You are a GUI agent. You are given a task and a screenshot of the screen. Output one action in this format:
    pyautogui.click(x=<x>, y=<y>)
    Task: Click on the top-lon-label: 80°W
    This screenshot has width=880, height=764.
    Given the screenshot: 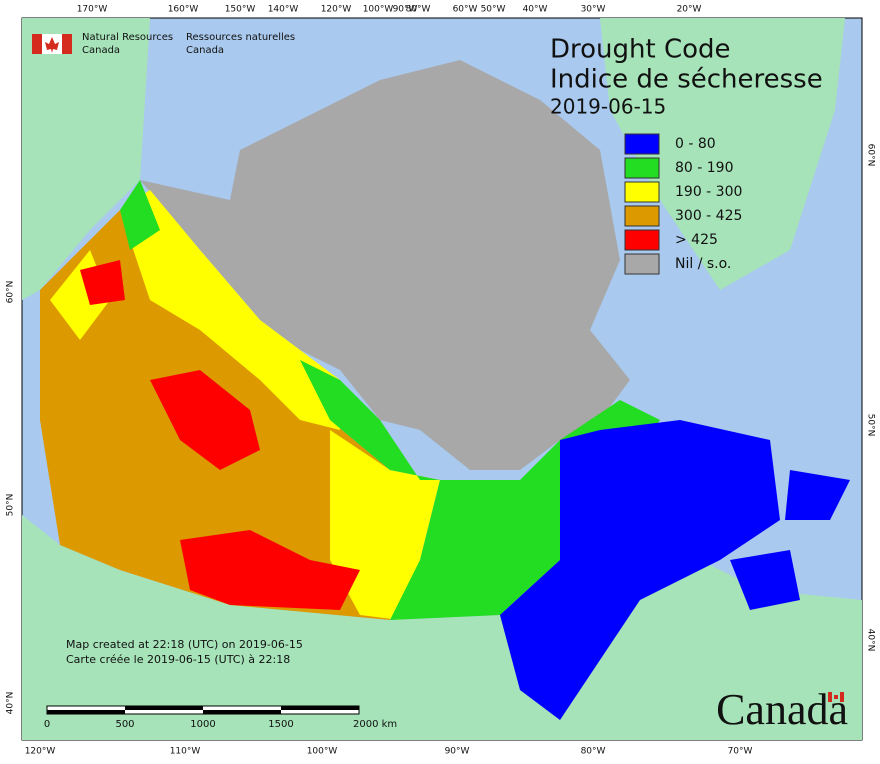 What is the action you would take?
    pyautogui.click(x=418, y=10)
    